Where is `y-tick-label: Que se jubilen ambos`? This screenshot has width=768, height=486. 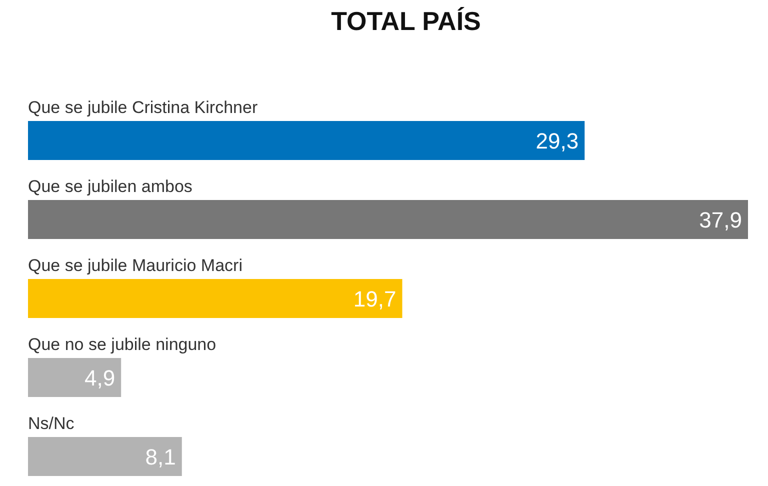 y-tick-label: Que se jubilen ambos is located at coordinates (110, 186).